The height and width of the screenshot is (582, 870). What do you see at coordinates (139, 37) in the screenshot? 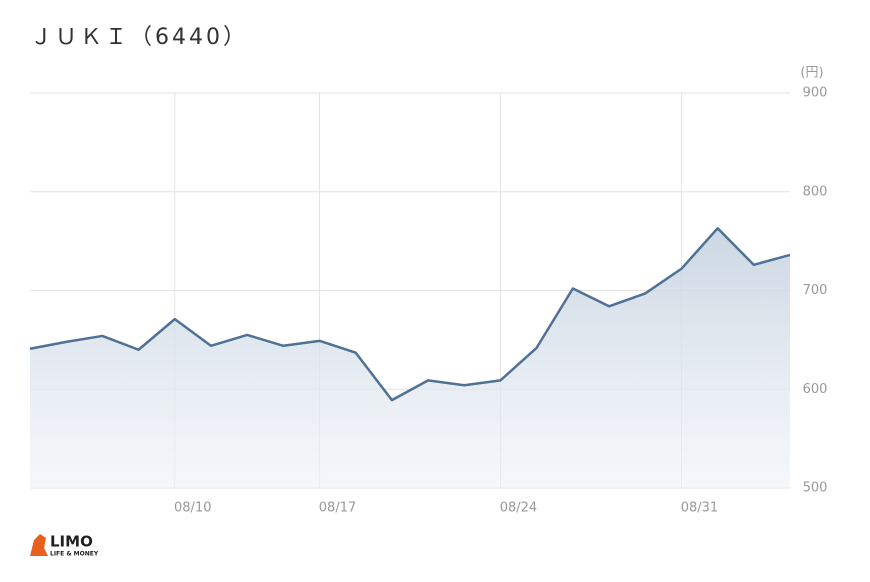
I see `chart-title: ＪＵＫＩ（6440）` at bounding box center [139, 37].